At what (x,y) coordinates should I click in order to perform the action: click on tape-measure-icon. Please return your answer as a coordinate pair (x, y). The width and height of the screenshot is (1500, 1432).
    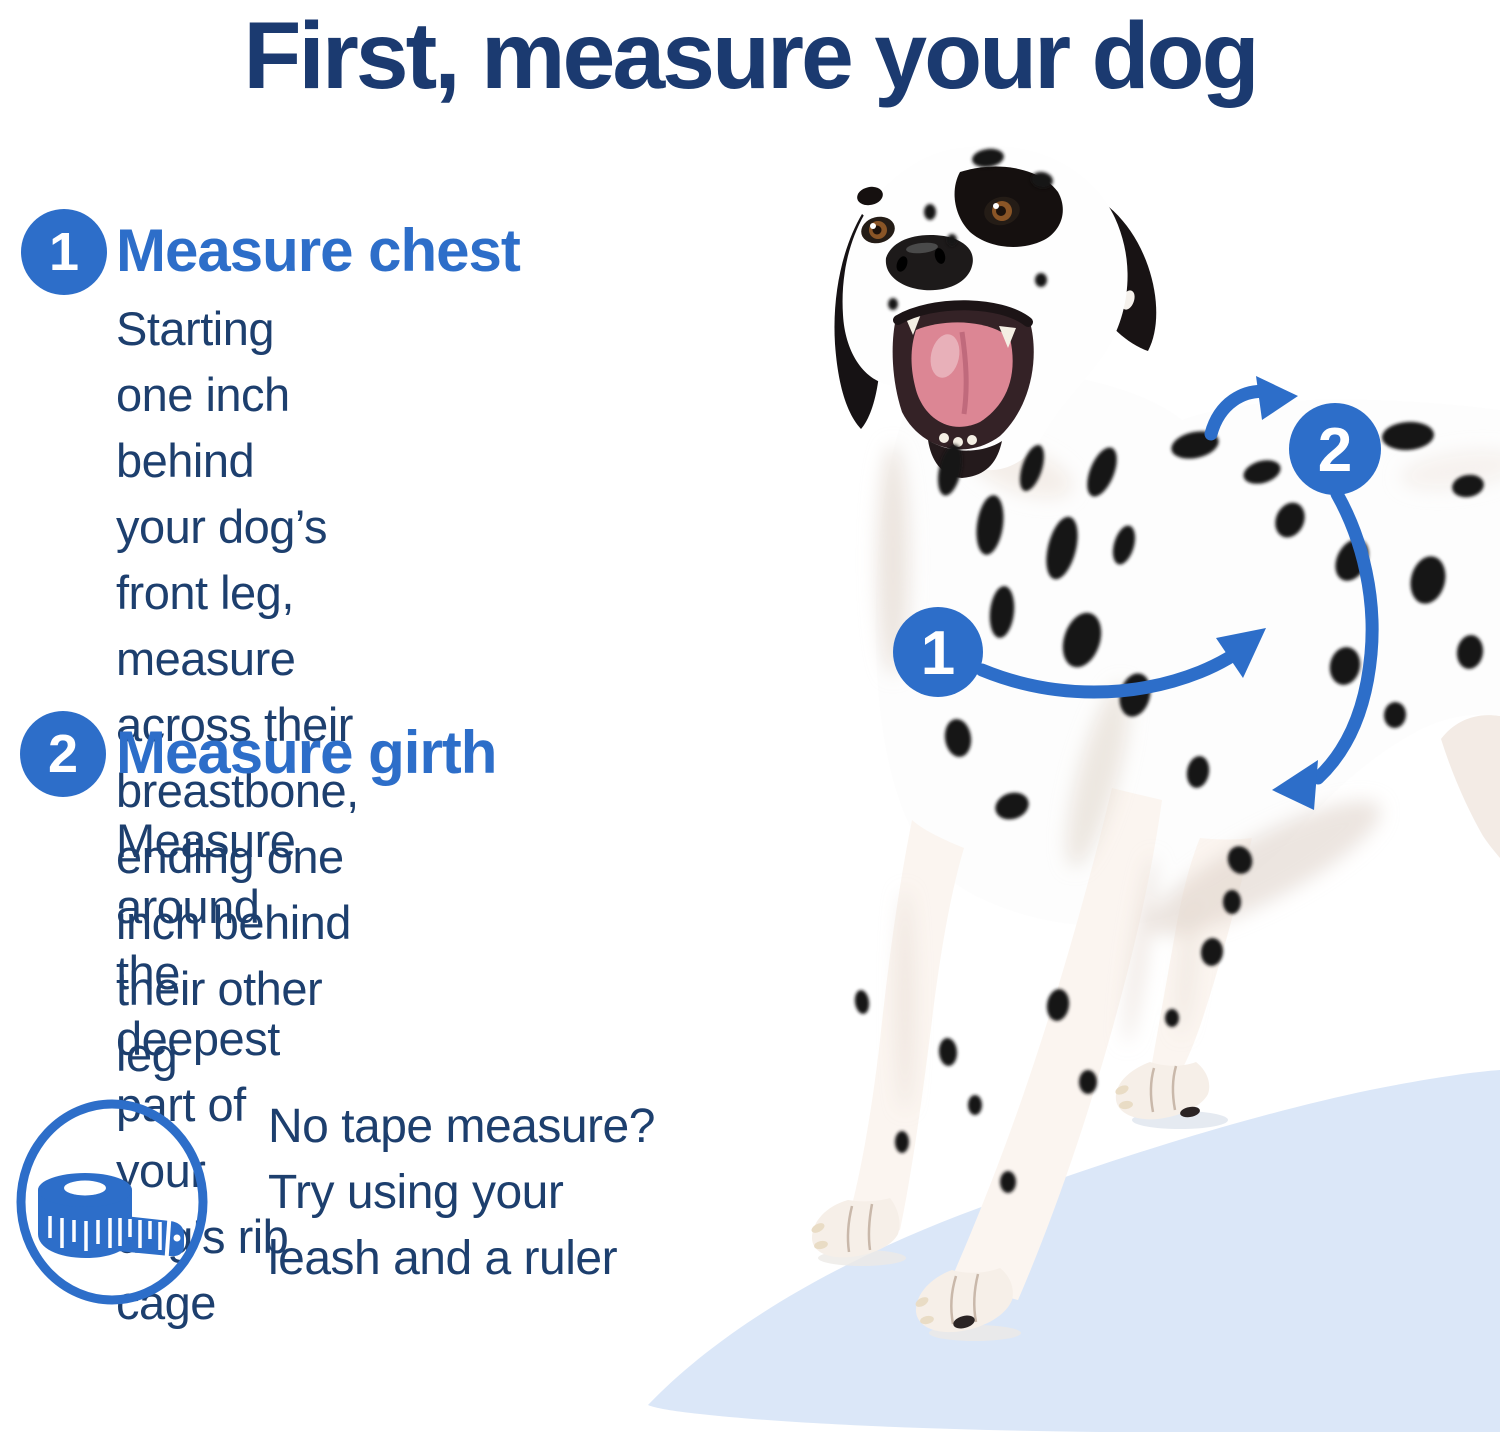
    Looking at the image, I should click on (112, 1202).